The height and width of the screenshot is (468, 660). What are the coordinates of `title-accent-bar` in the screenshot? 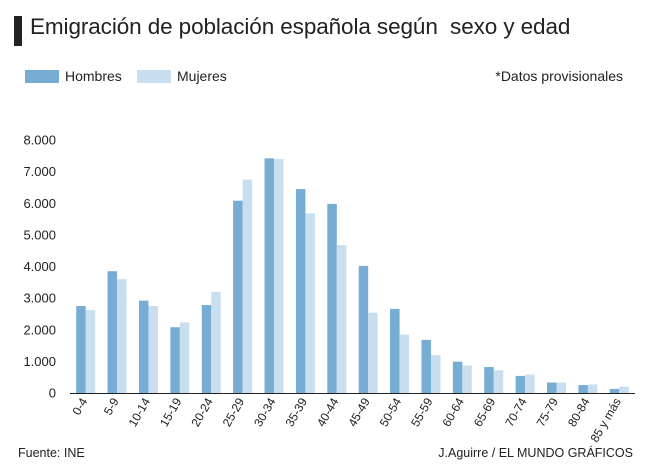 It's located at (18, 31).